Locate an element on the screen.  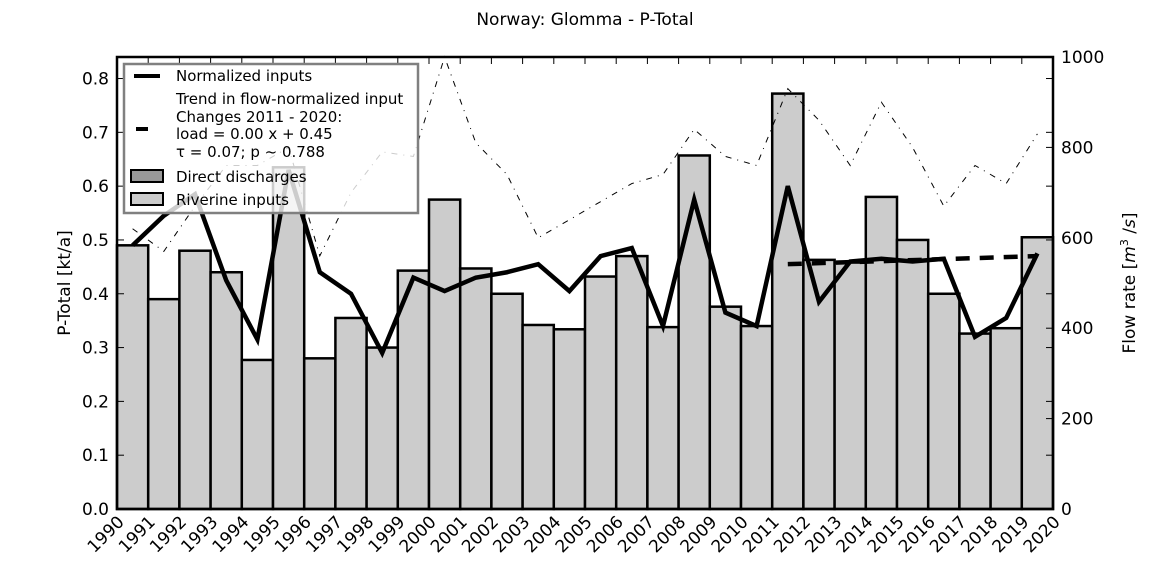
y-tick-label: 0.1 is located at coordinates (95, 456).